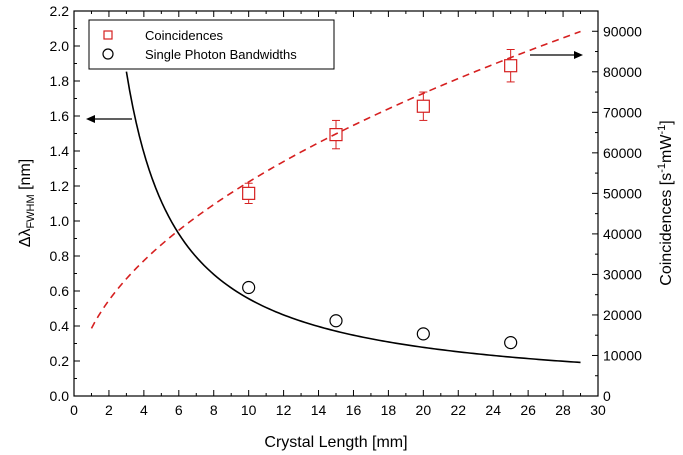  What do you see at coordinates (109, 410) in the screenshot?
I see `x-tick-label: 2` at bounding box center [109, 410].